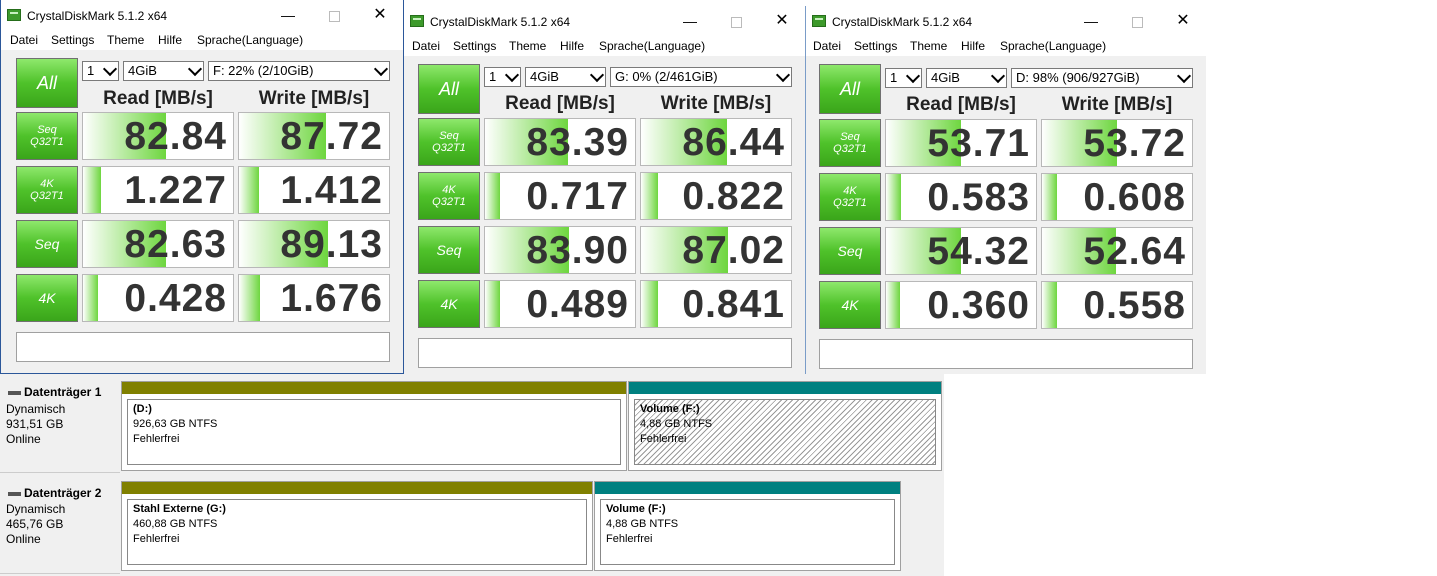  What do you see at coordinates (670, 409) in the screenshot?
I see `partition-name: Volume (F:)` at bounding box center [670, 409].